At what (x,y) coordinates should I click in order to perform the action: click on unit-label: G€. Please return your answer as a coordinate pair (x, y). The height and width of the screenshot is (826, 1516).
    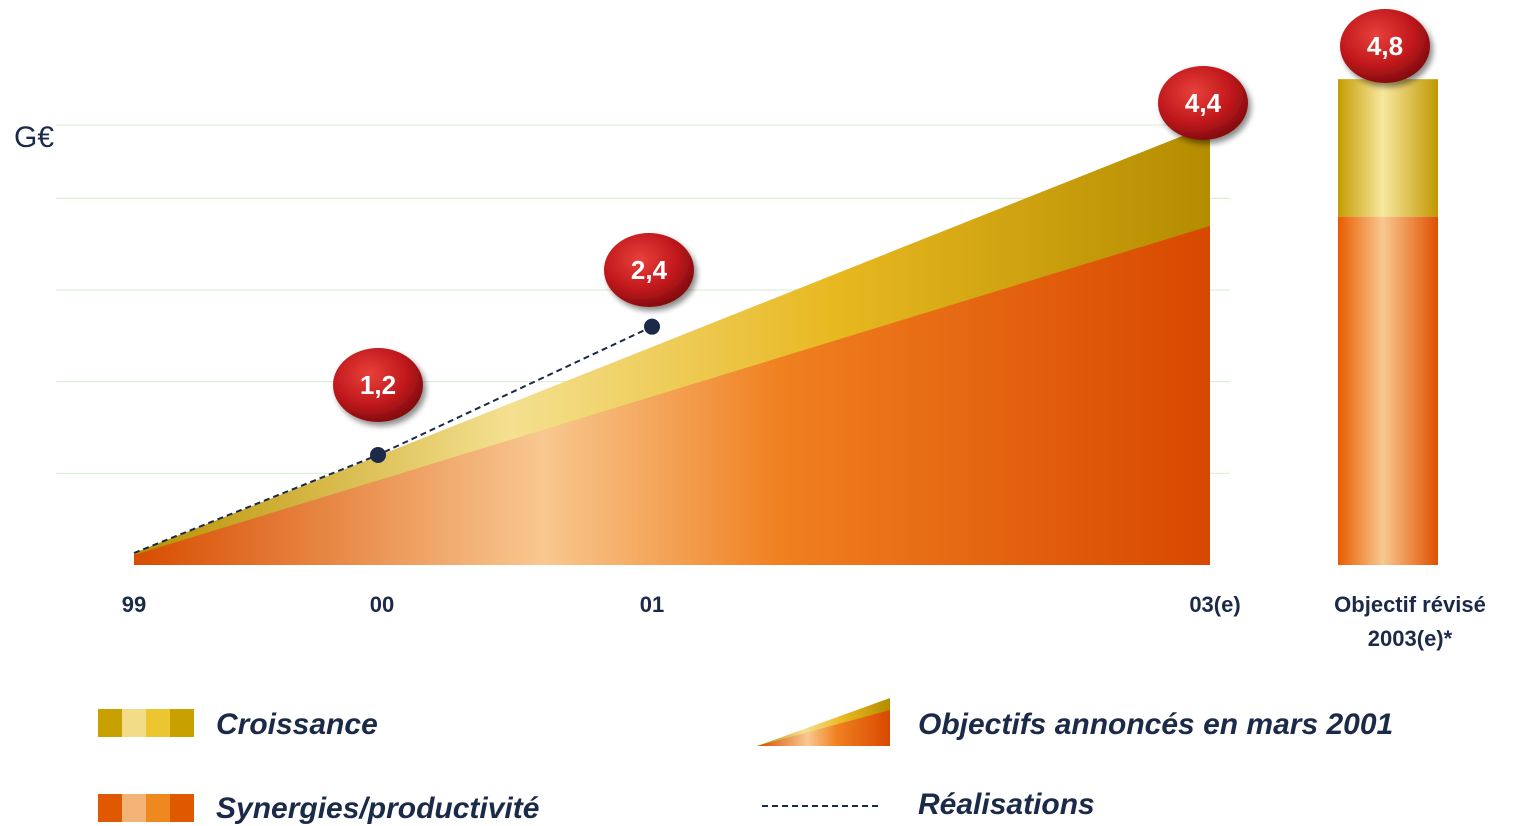
    Looking at the image, I should click on (34, 137).